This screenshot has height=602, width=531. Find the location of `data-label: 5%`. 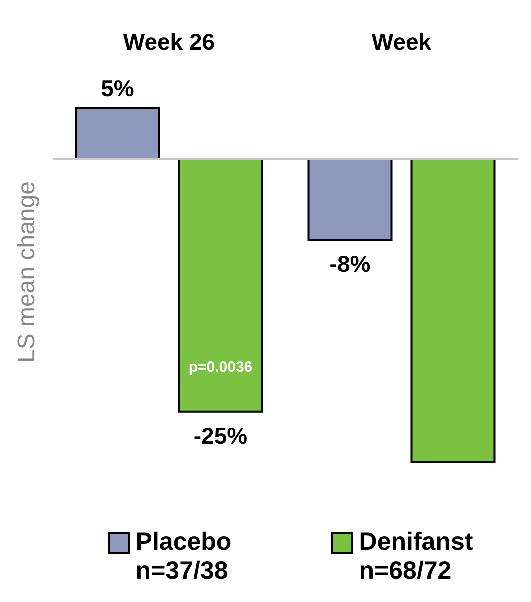

data-label: 5% is located at coordinates (117, 89).